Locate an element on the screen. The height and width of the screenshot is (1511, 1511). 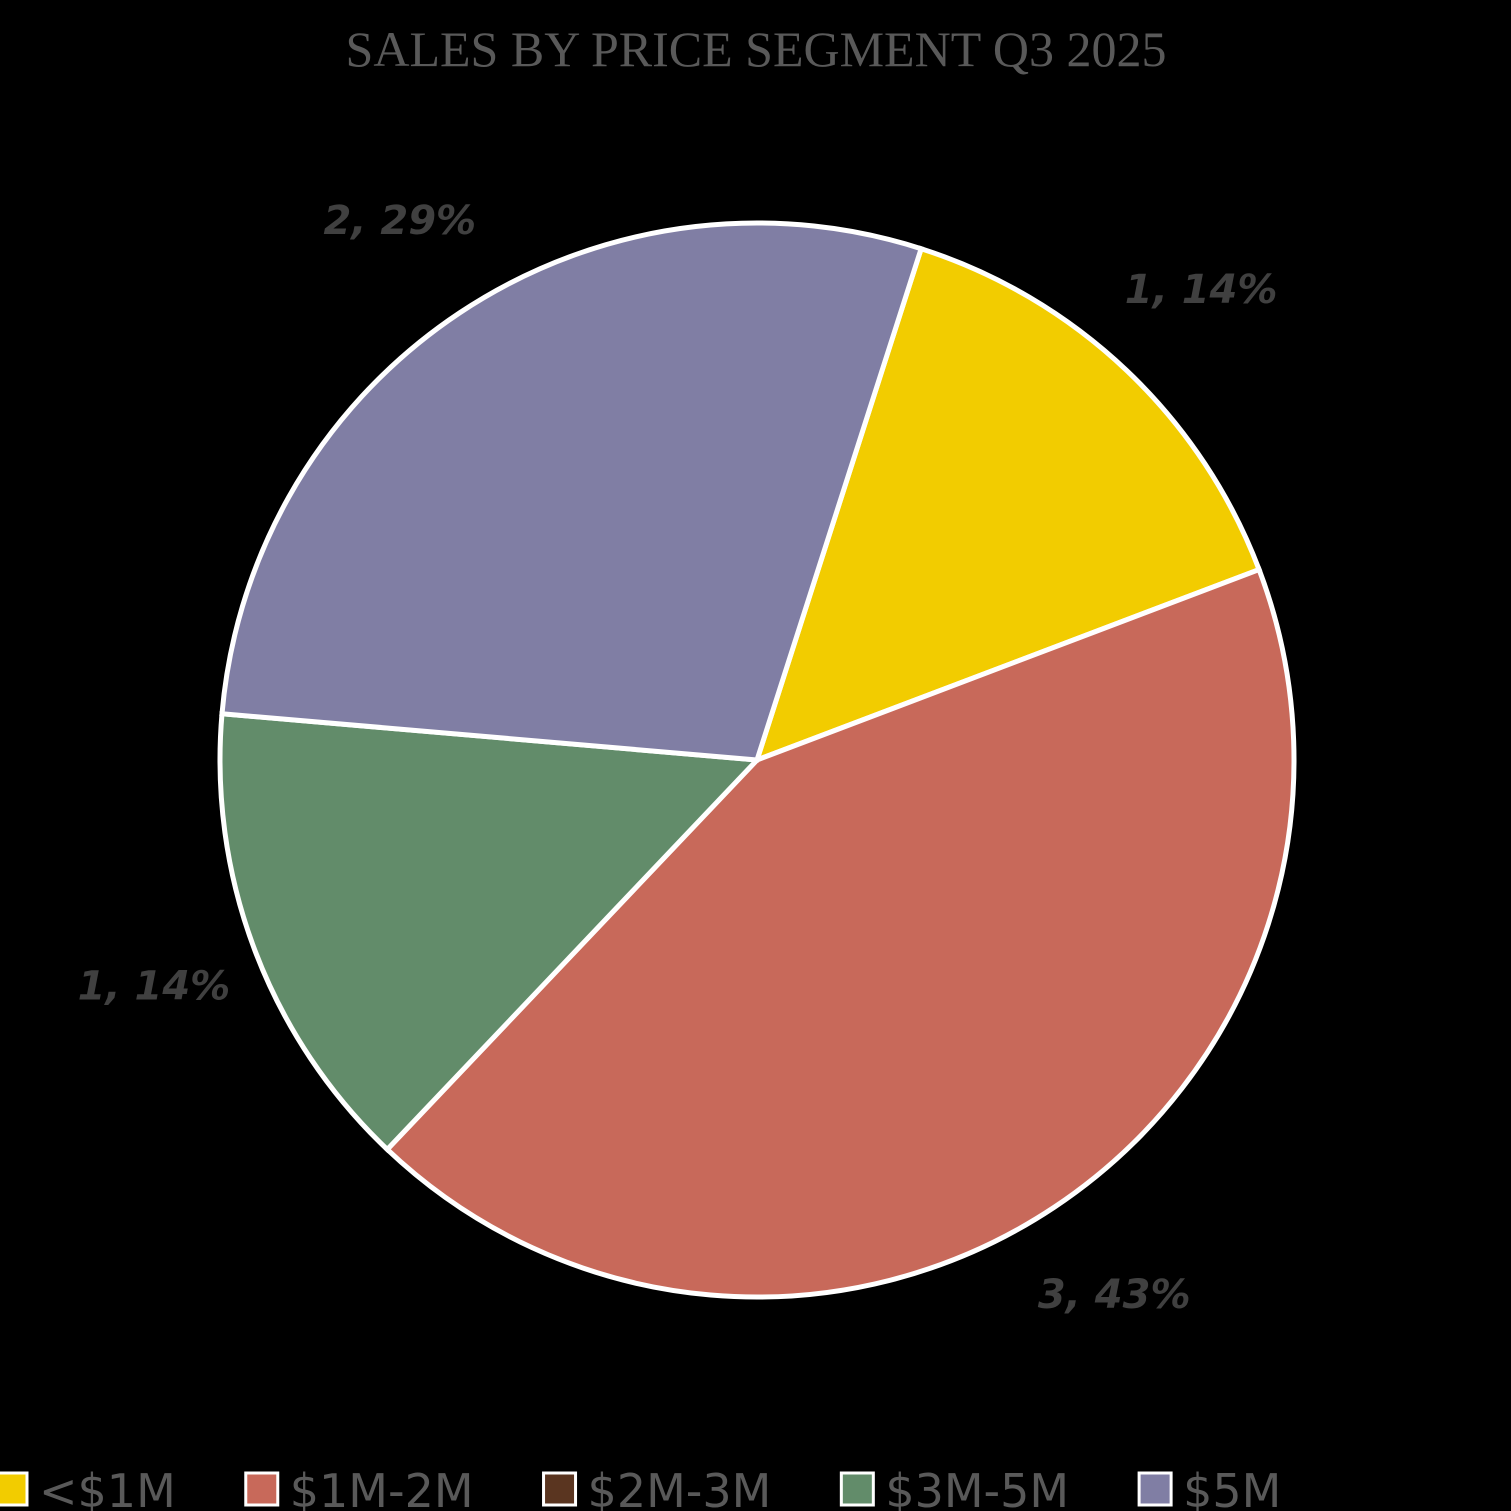
pie-slice is located at coordinates (490, 932).